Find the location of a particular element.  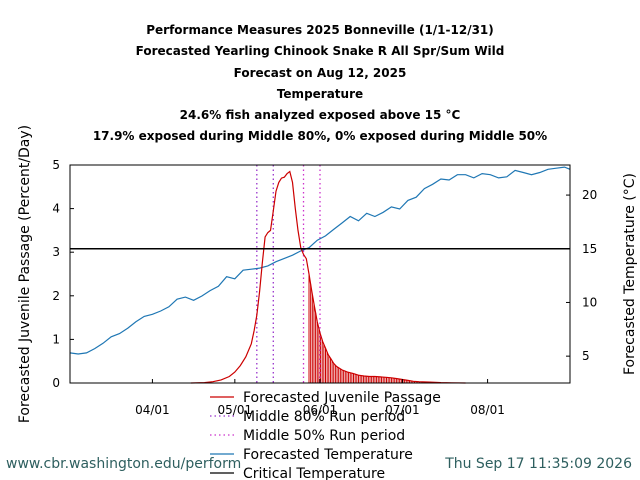

x-tick-label: 05/01 is located at coordinates (235, 410).